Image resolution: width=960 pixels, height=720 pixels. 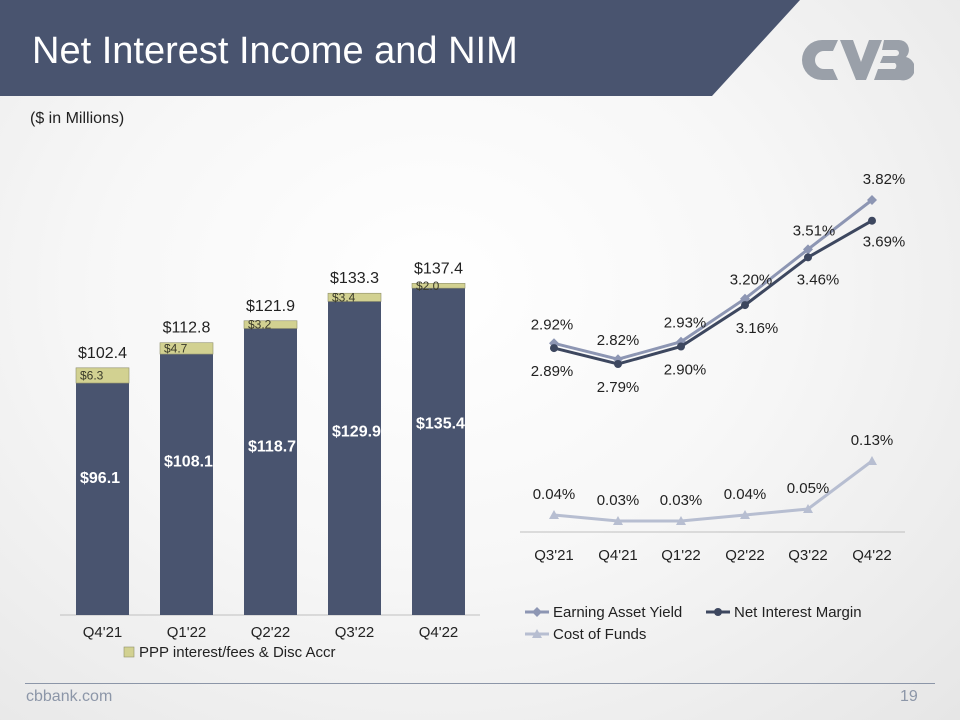 What do you see at coordinates (187, 328) in the screenshot?
I see `bar-total-label: $112.8` at bounding box center [187, 328].